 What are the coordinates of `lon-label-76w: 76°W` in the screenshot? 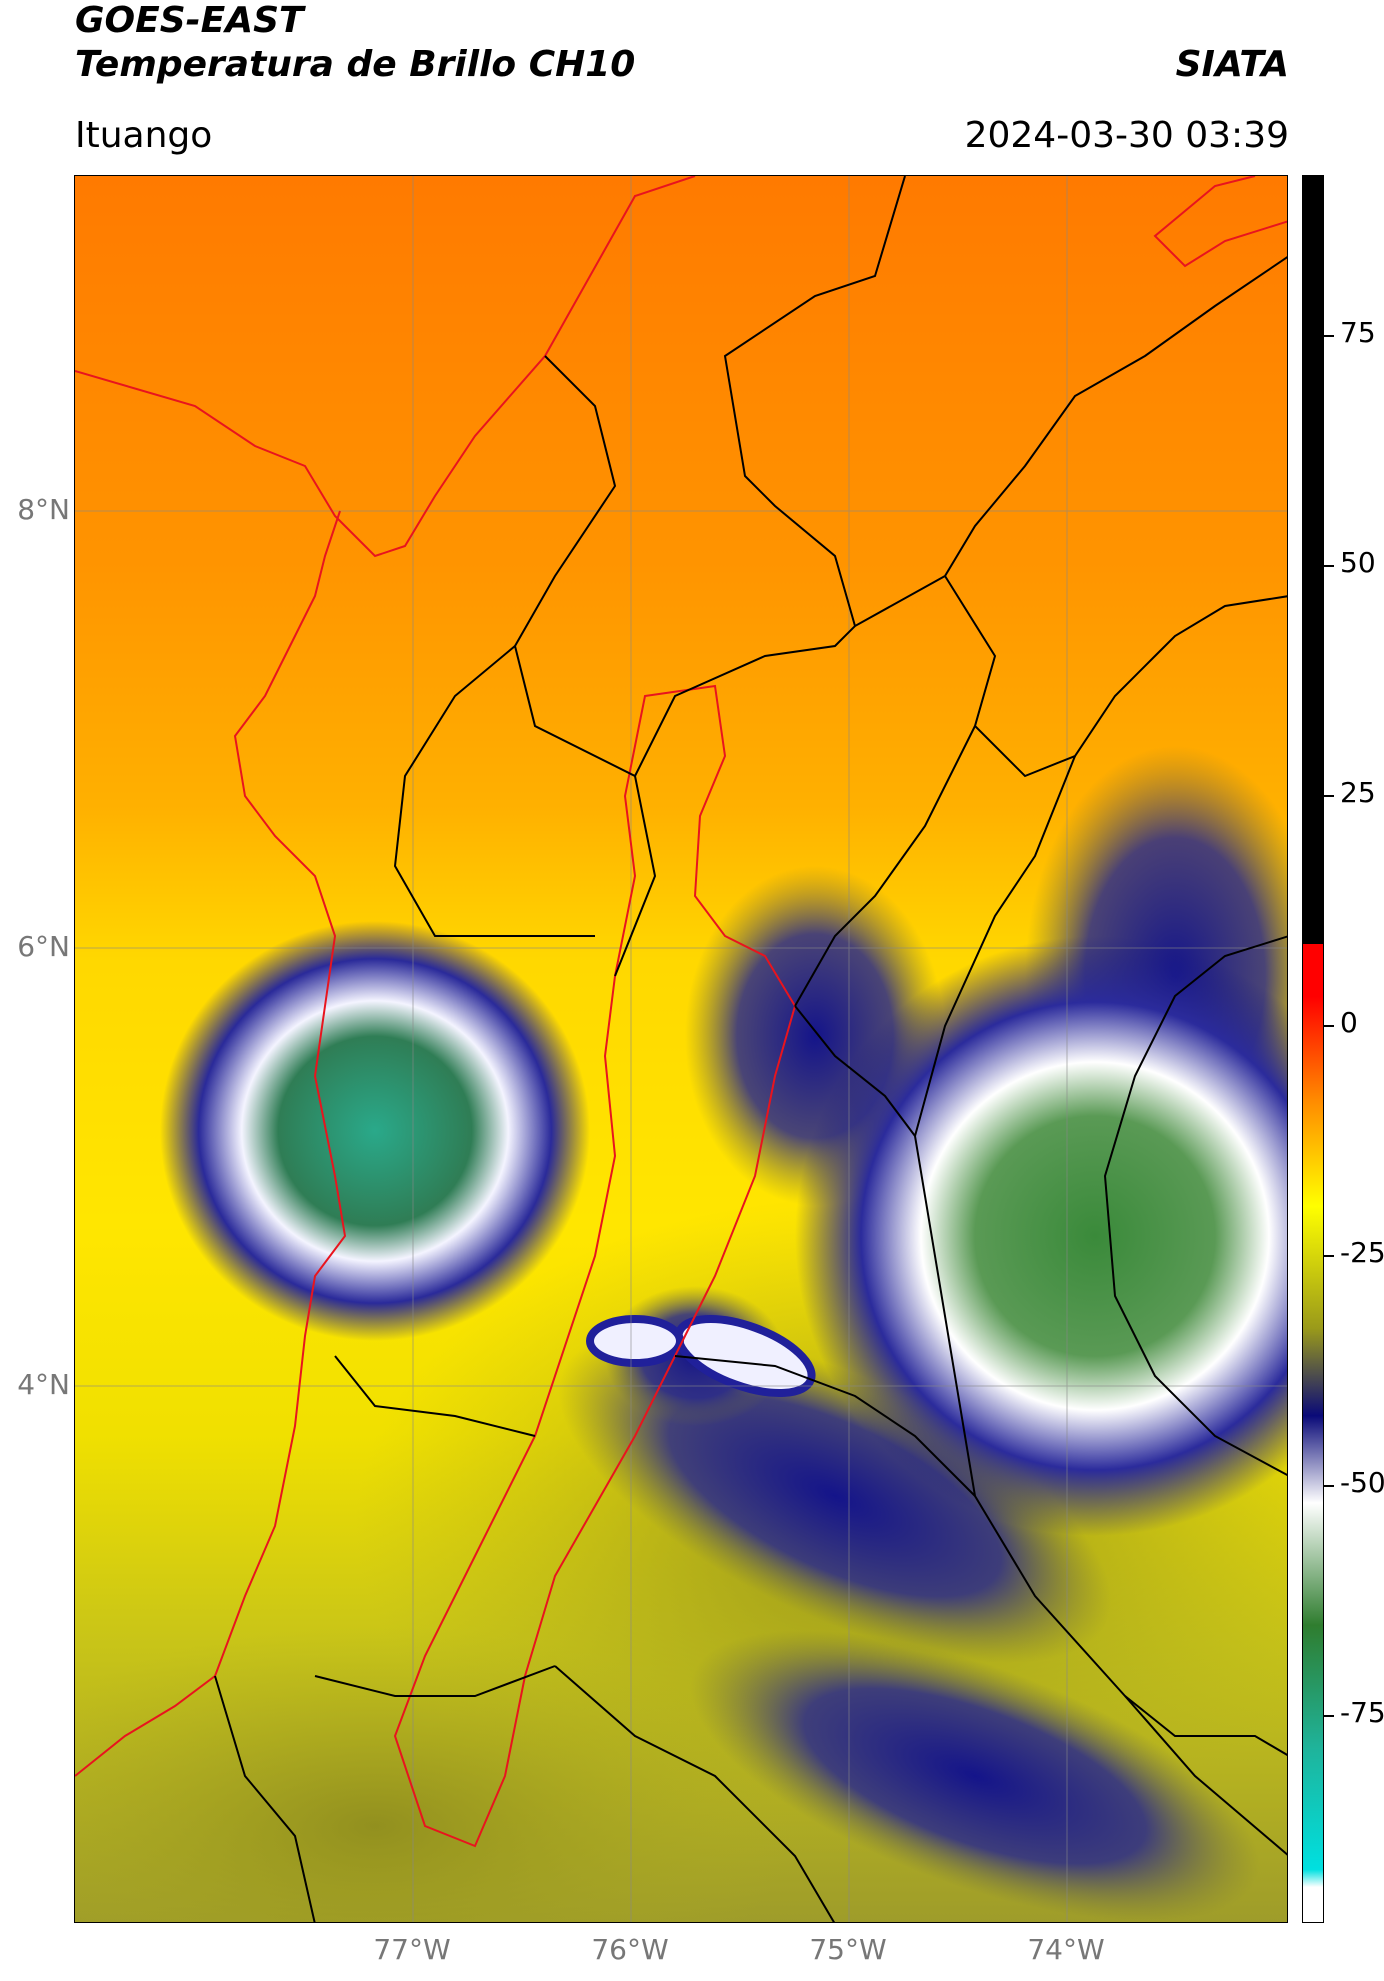 It's located at (630, 1949).